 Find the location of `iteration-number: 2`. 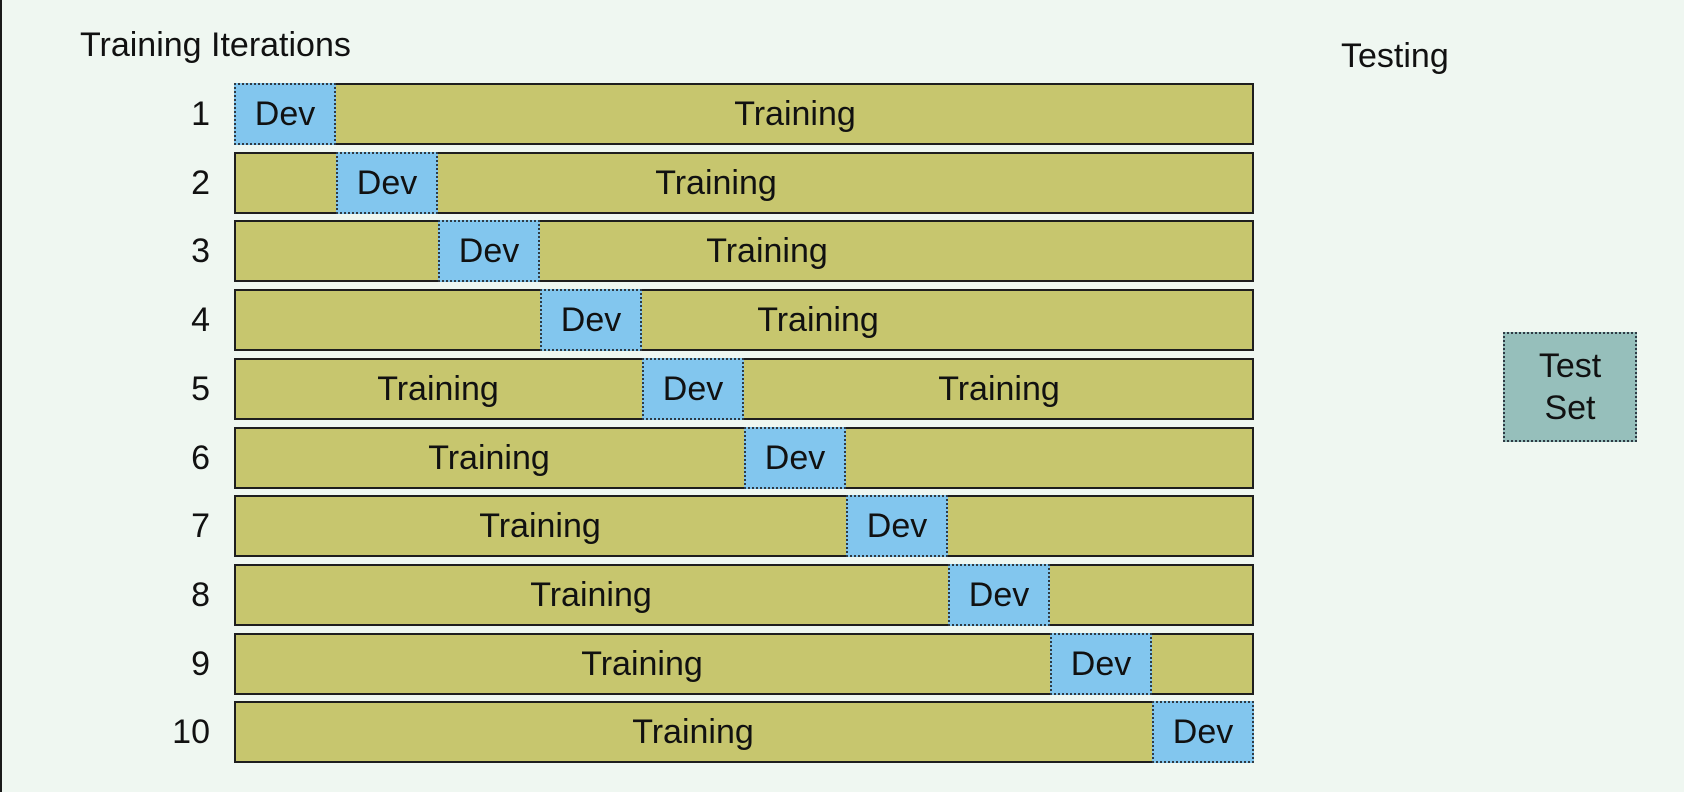

iteration-number: 2 is located at coordinates (200, 183).